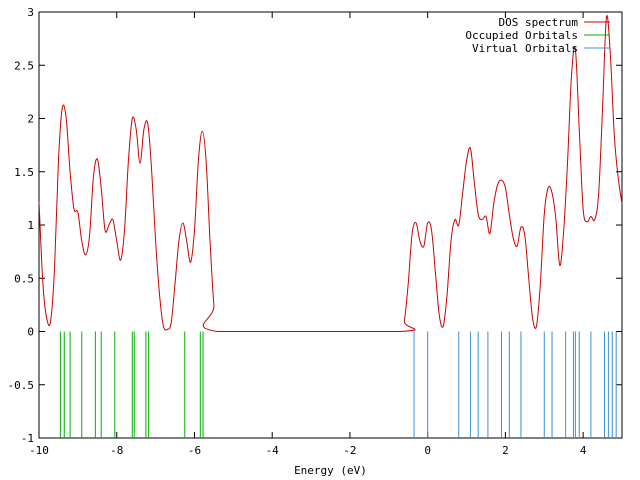  I want to click on legend-entry-label: Occupied Orbitals, so click(521, 35).